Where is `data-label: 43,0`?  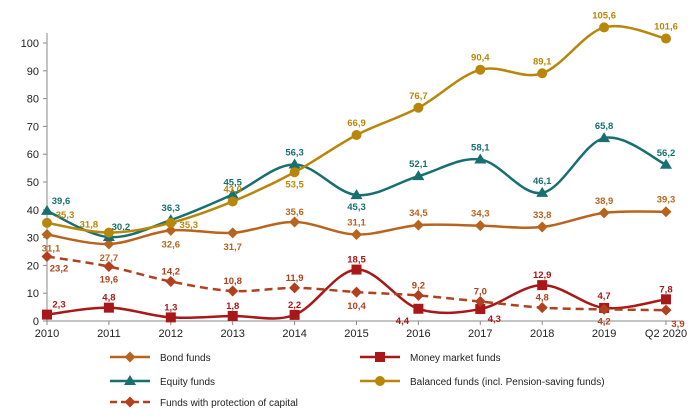
data-label: 43,0 is located at coordinates (232, 189).